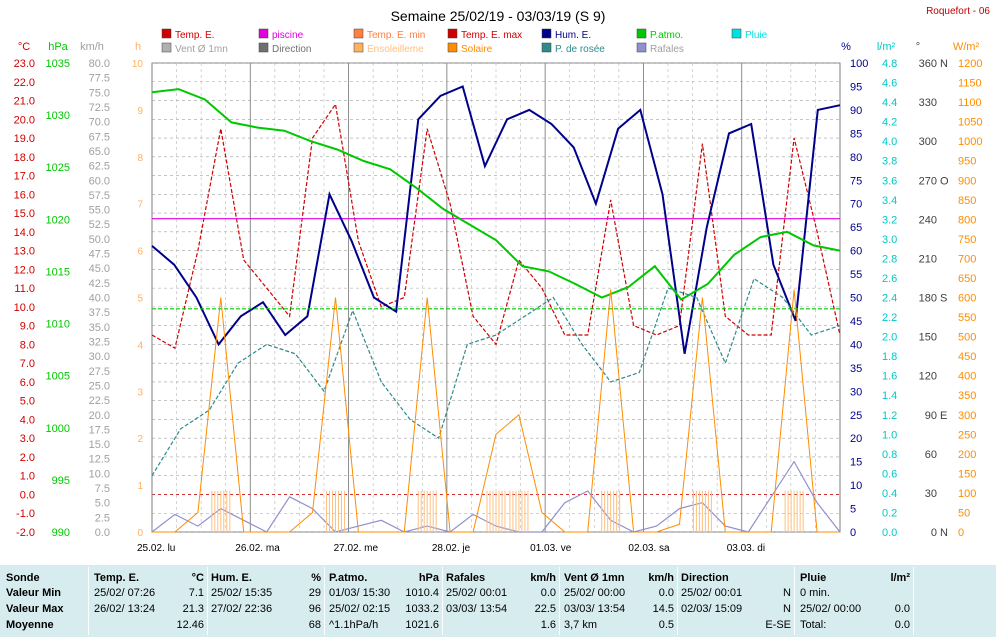 The height and width of the screenshot is (637, 996). Describe the element at coordinates (902, 609) in the screenshot. I see `stats-cell-value: 0.0` at that location.